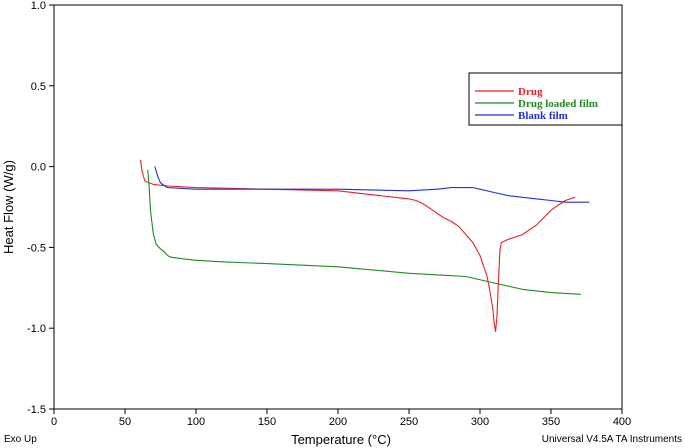 The image size is (685, 448). I want to click on legend-label-drug: Drug, so click(530, 92).